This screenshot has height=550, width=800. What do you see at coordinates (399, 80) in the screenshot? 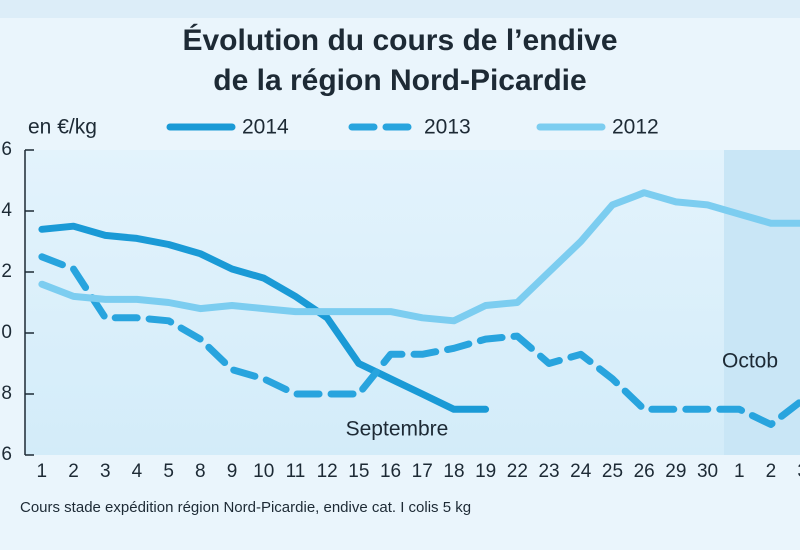
I see `chart-title: de la région Nord-Picardie` at bounding box center [399, 80].